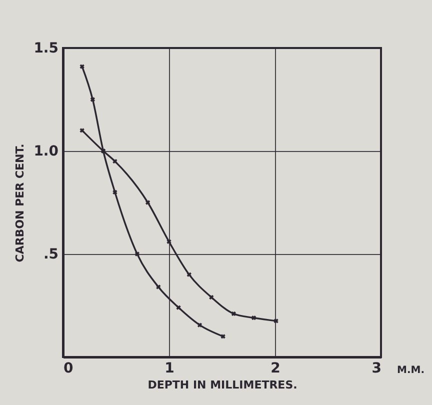 Image resolution: width=432 pixels, height=405 pixels. Describe the element at coordinates (69, 368) in the screenshot. I see `x-tick-label: 0` at that location.